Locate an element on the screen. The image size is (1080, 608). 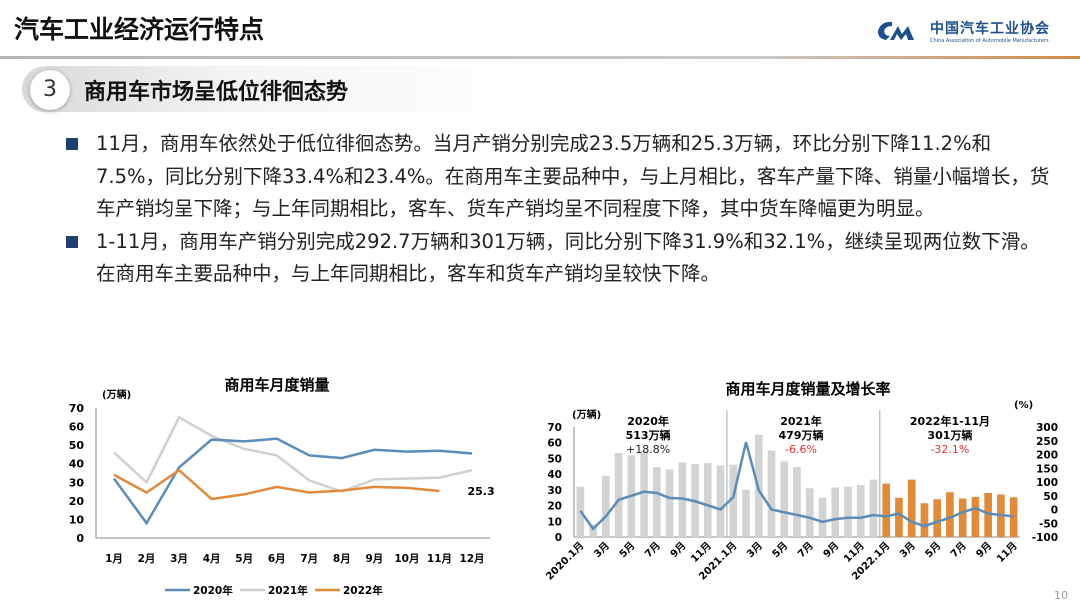
annotation-growth: -32.1% is located at coordinates (949, 449).